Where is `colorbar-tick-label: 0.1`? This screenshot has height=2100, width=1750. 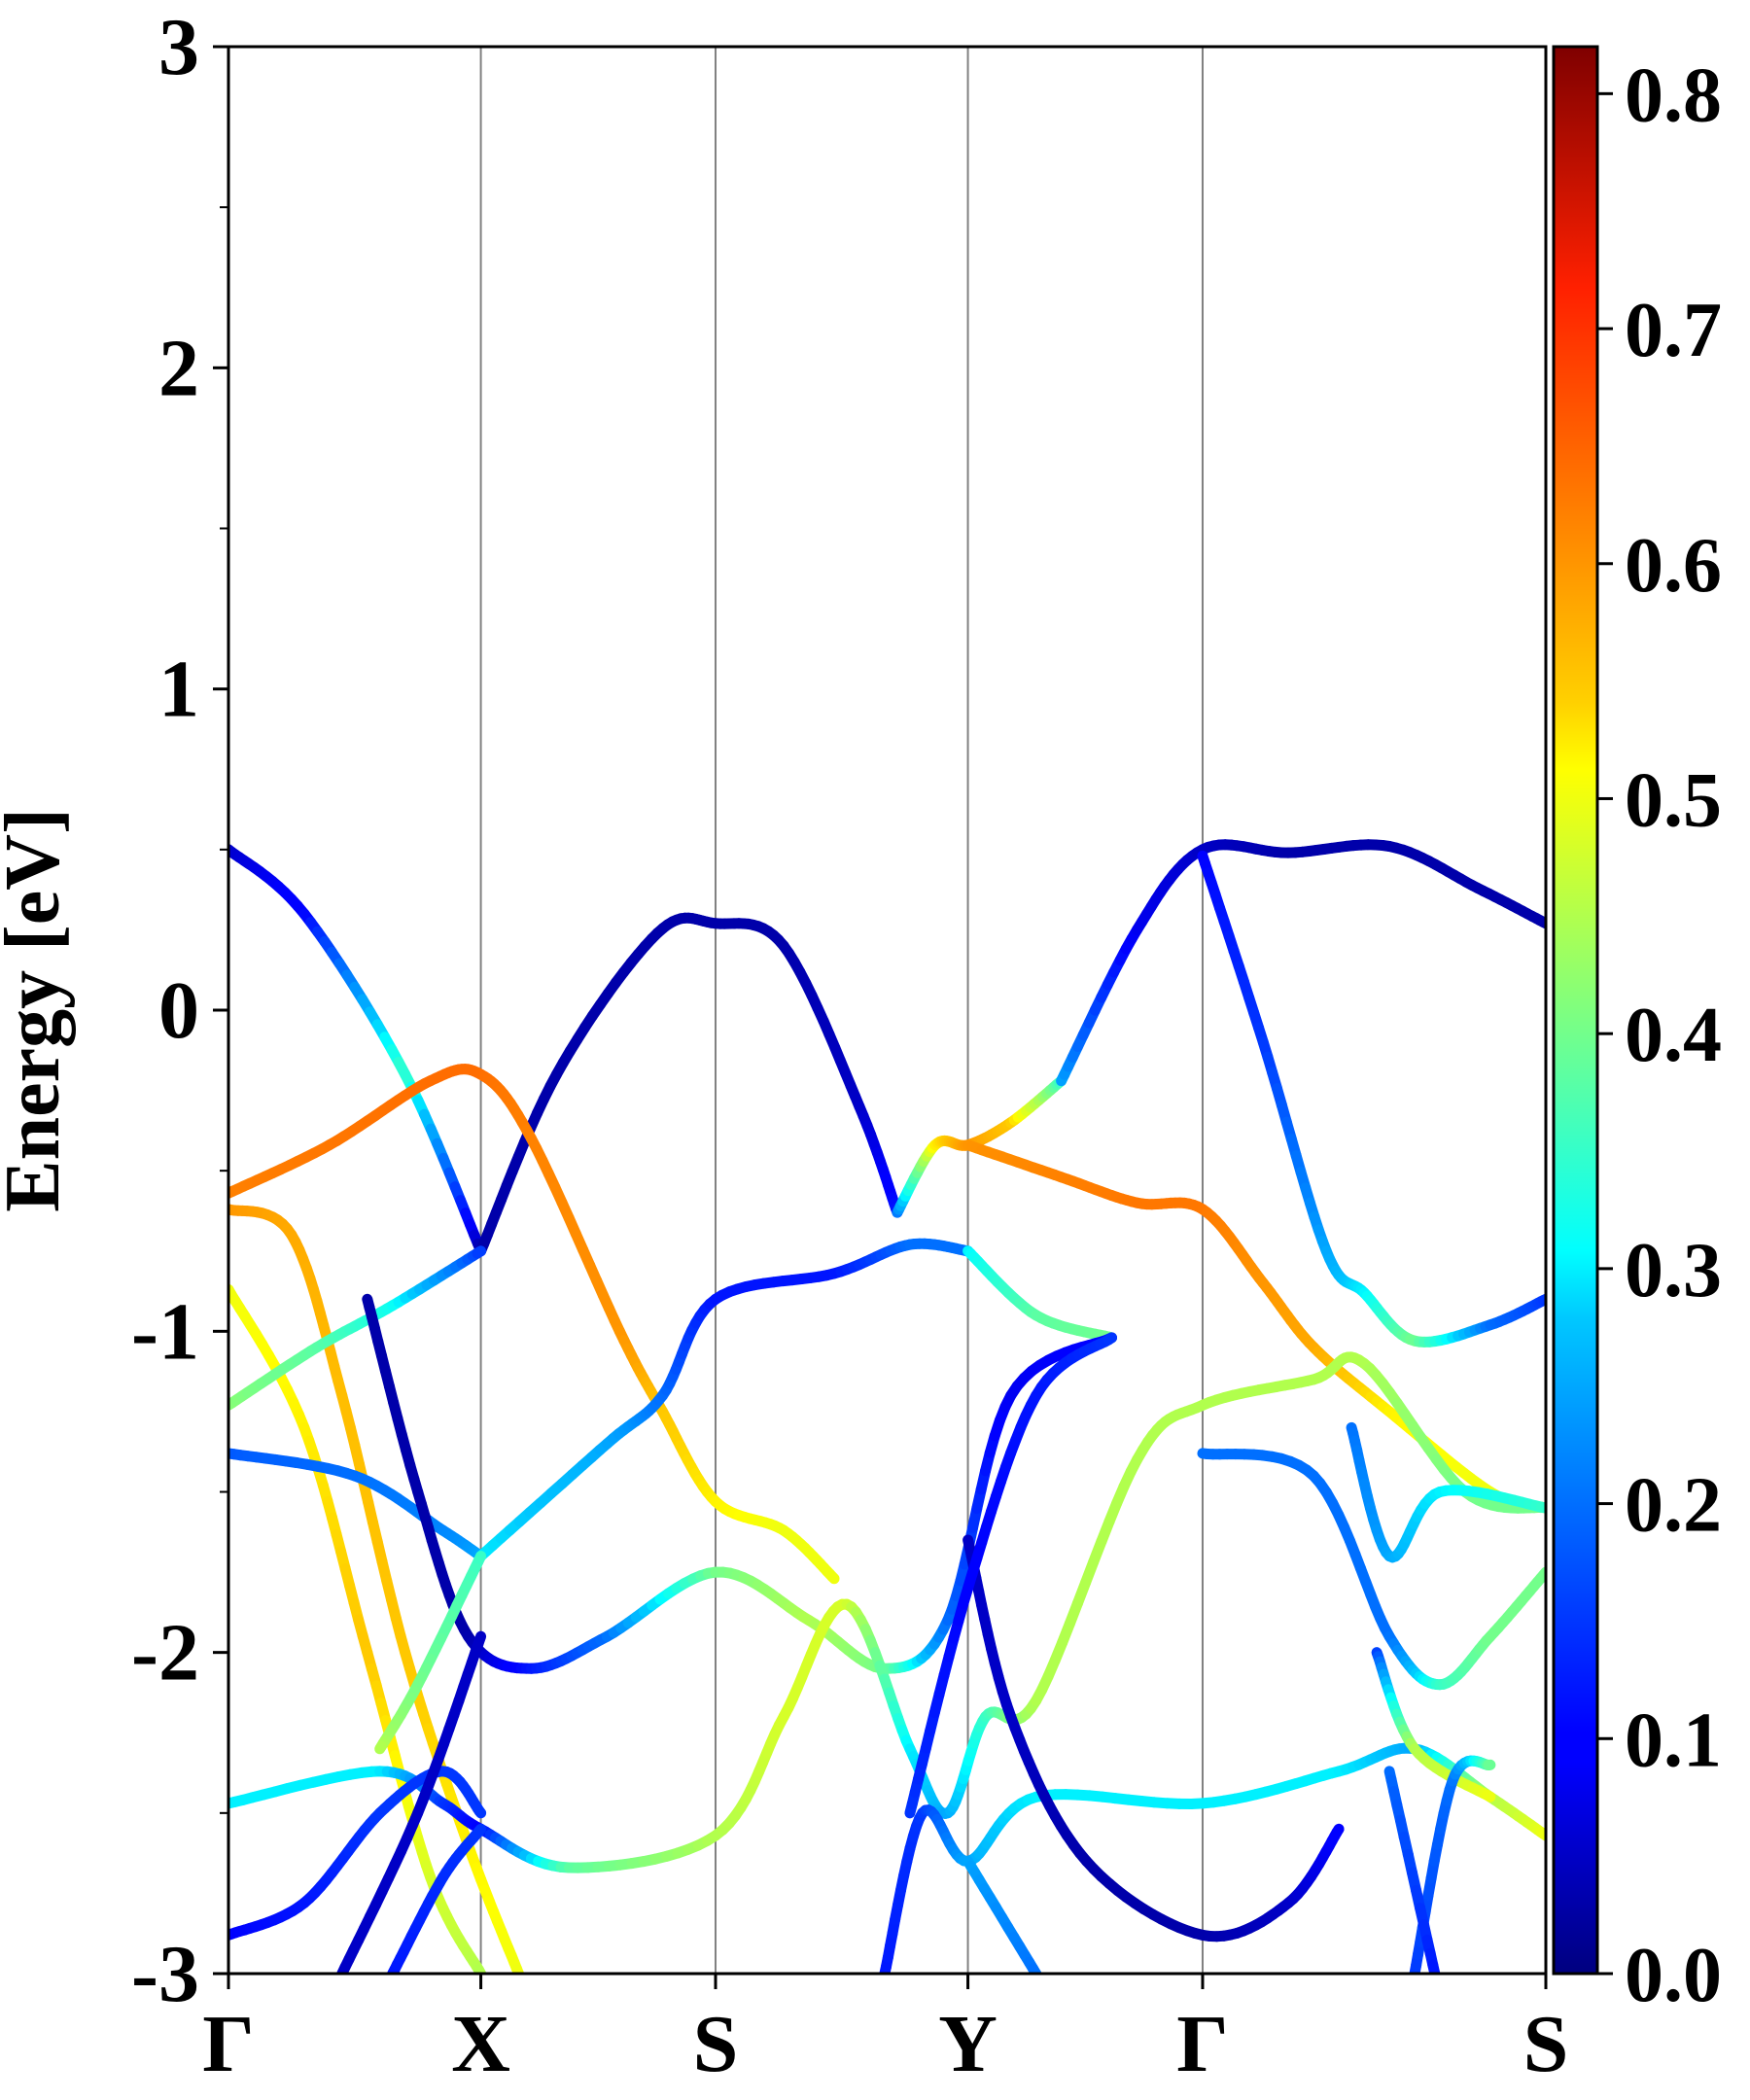 colorbar-tick-label: 0.1 is located at coordinates (1673, 1740).